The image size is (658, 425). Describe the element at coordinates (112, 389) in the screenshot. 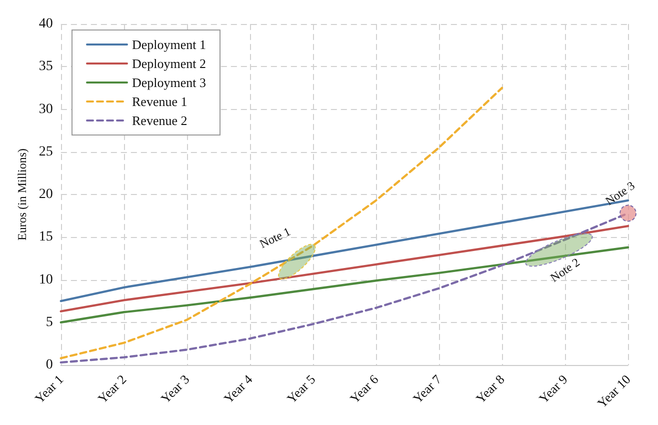

I see `x-tick-label: Year 2` at that location.